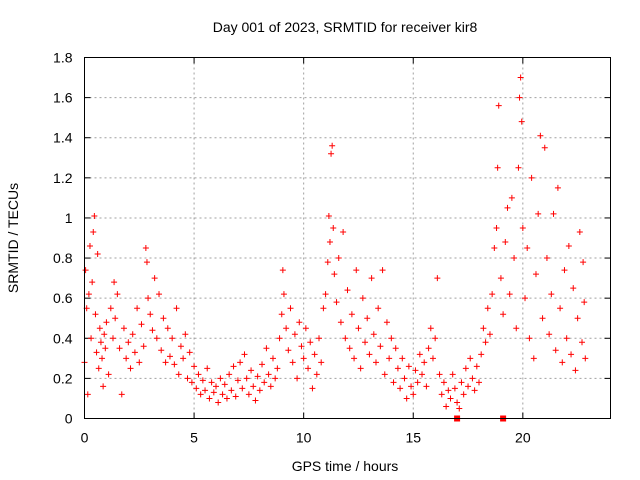  What do you see at coordinates (63, 298) in the screenshot?
I see `y-tick-label: 0.6` at bounding box center [63, 298].